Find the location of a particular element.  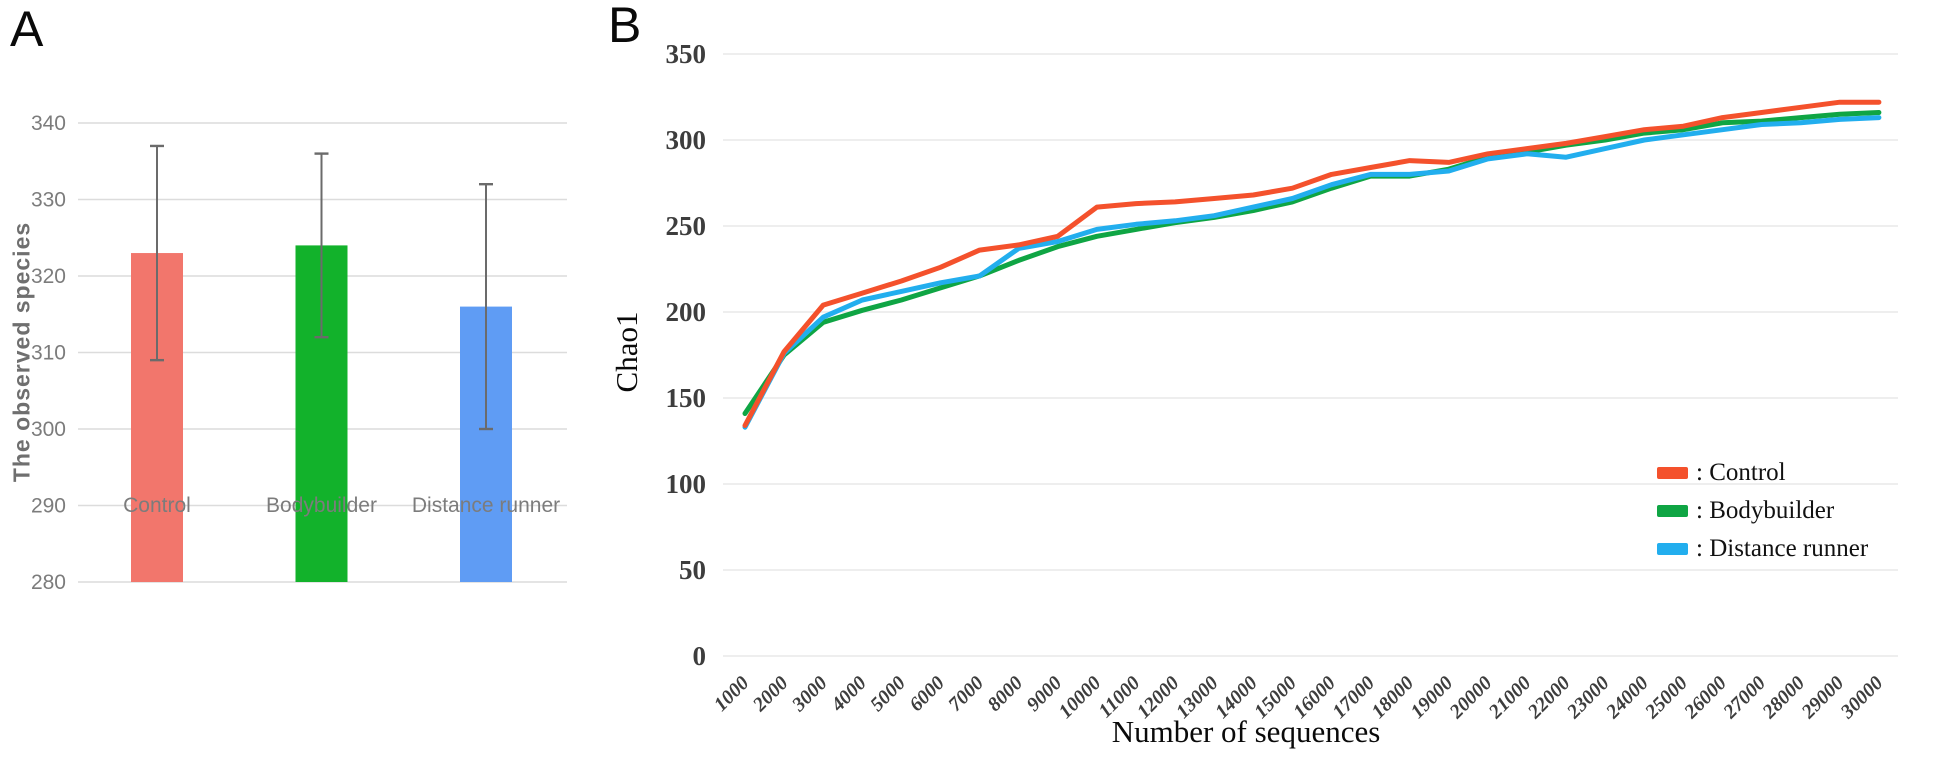

panel-b-y-tick-label: 200 is located at coordinates (686, 312).